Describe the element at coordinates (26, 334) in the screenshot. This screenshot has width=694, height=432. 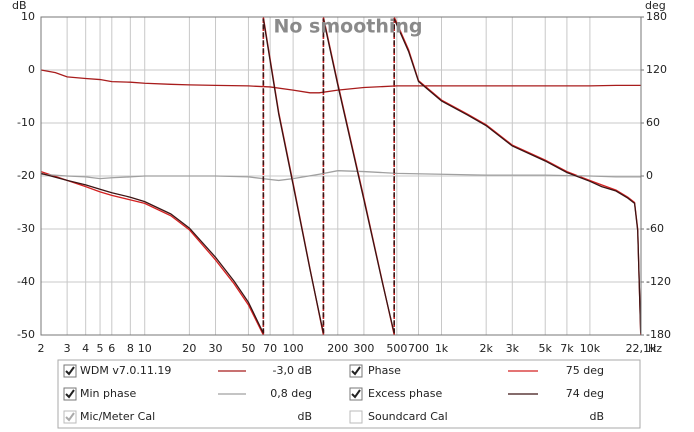
I see `y-tick-label: -50` at that location.